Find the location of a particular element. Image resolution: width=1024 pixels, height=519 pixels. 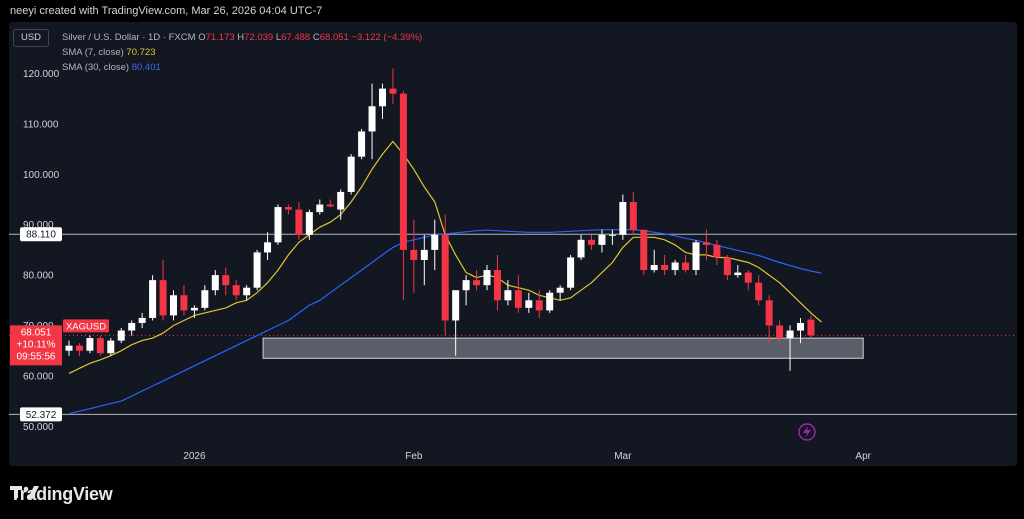

price-tag-change: +10.11% is located at coordinates (35, 344).